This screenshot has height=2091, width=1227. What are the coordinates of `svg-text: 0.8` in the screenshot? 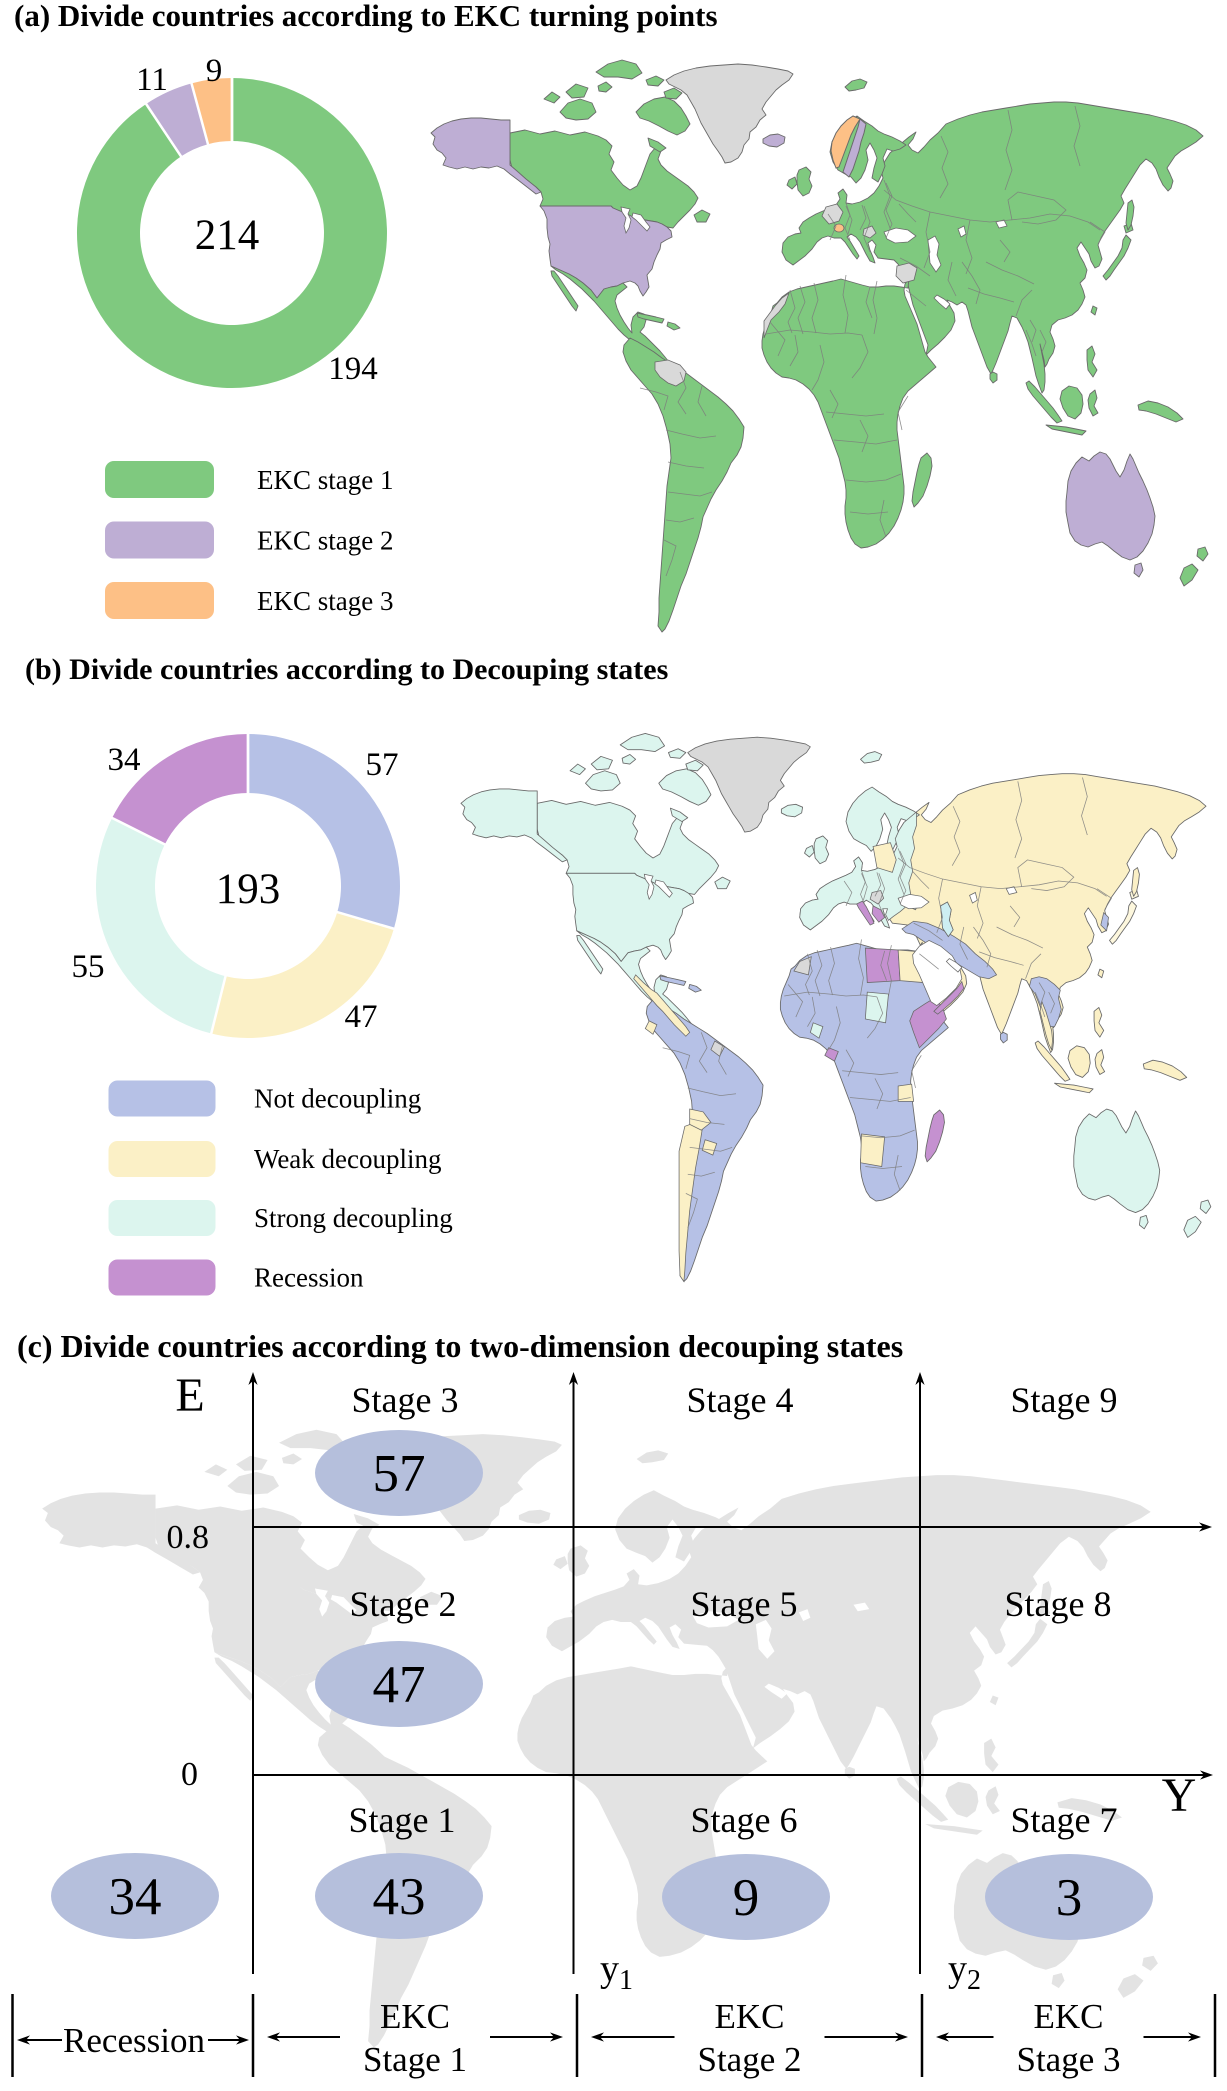 It's located at (188, 1537).